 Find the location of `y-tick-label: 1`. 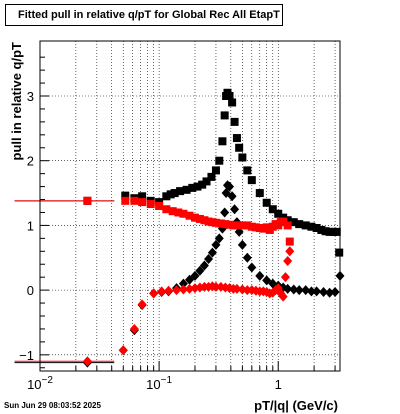

y-tick-label: 1 is located at coordinates (30, 225).